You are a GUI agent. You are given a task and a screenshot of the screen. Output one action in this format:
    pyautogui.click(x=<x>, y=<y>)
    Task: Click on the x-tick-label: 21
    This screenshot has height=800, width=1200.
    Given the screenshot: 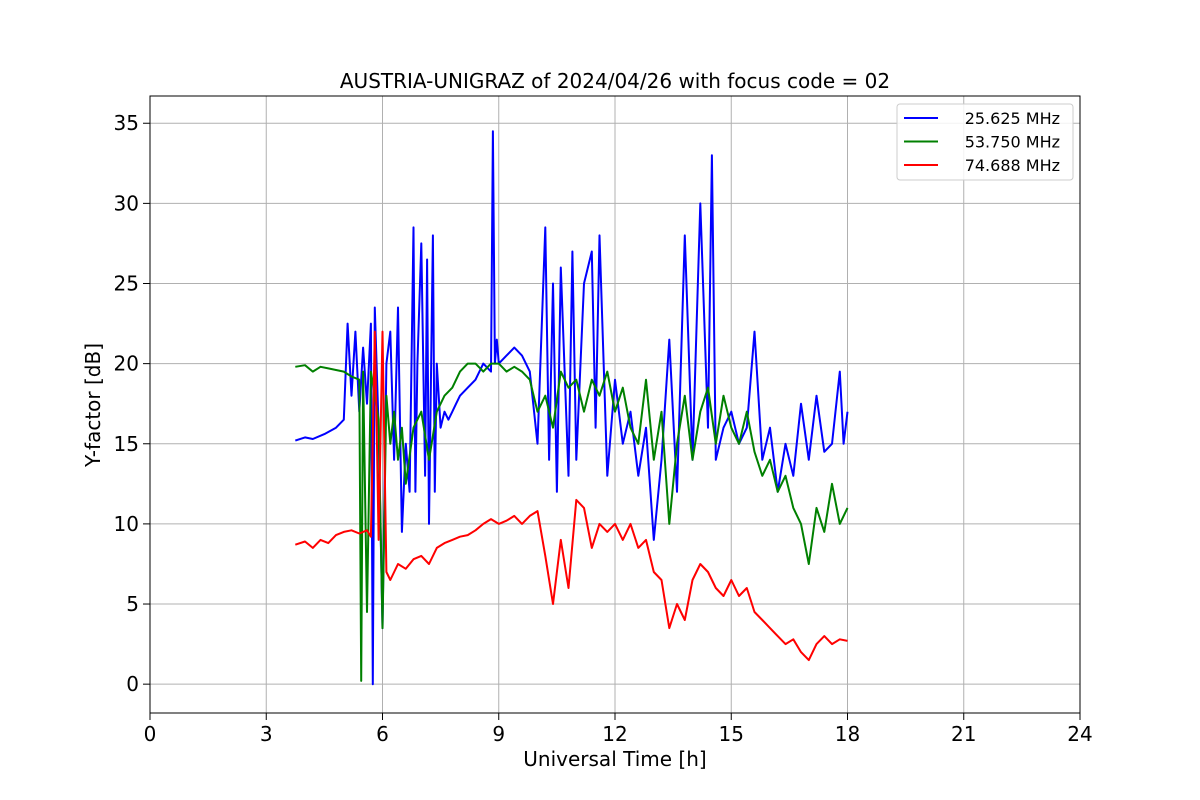 What is the action you would take?
    pyautogui.click(x=963, y=734)
    